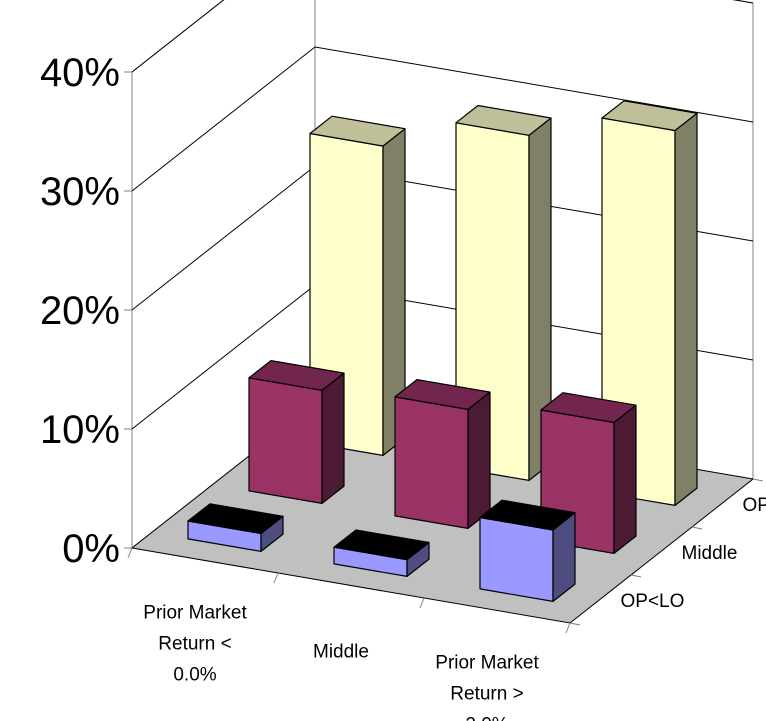 This screenshot has width=766, height=721. What do you see at coordinates (80, 192) in the screenshot?
I see `y-tick-label: 30%` at bounding box center [80, 192].